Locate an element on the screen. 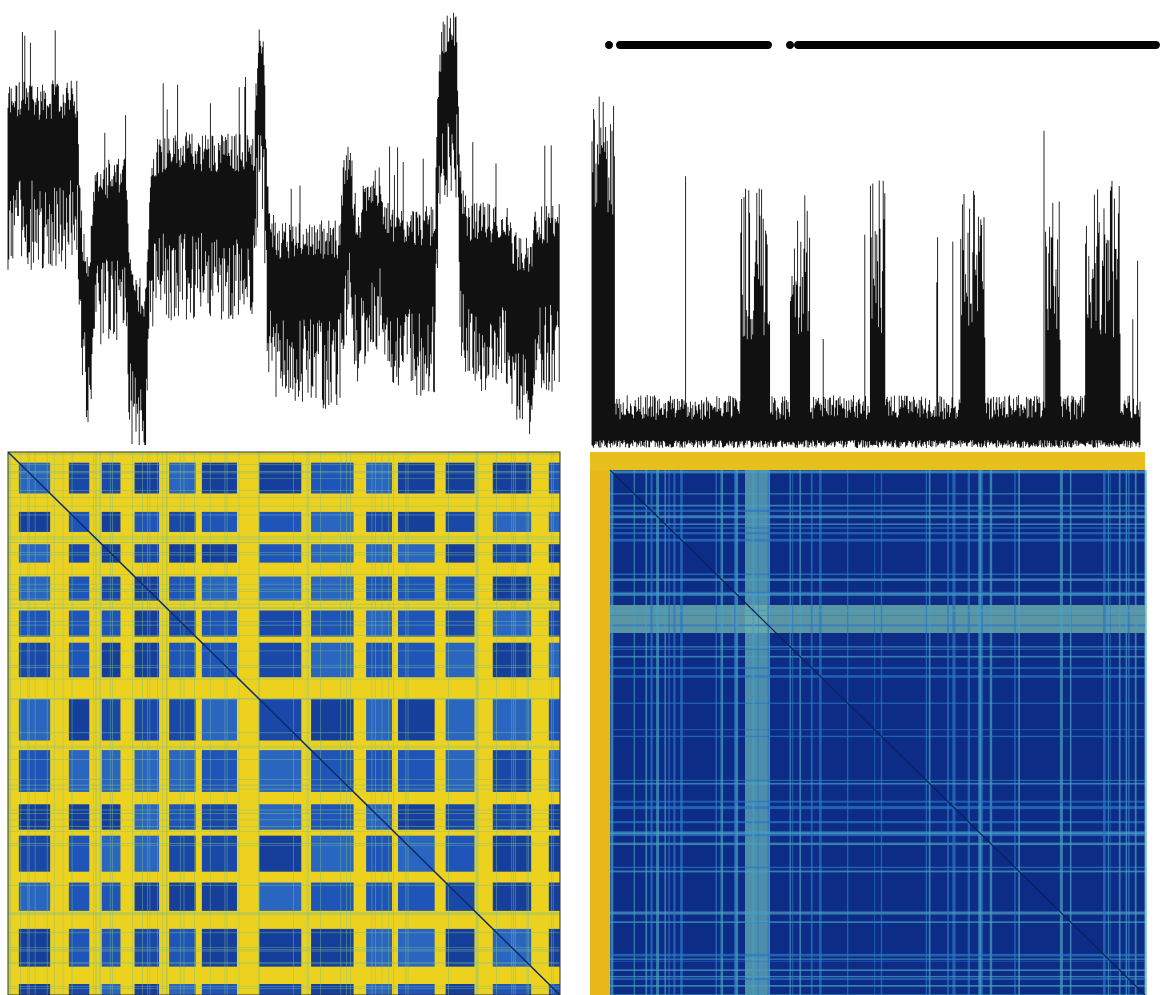  matrix-band is located at coordinates (757, 732).